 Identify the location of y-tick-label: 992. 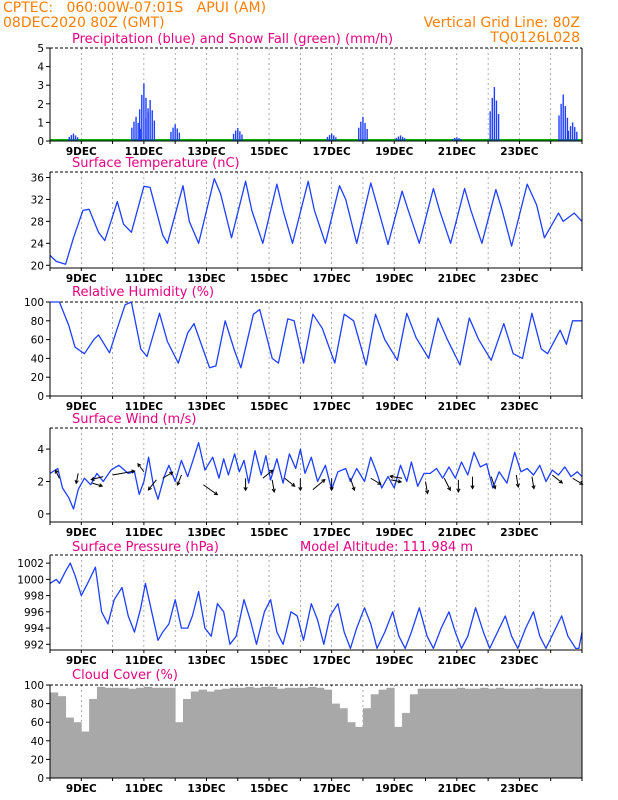
(34, 645).